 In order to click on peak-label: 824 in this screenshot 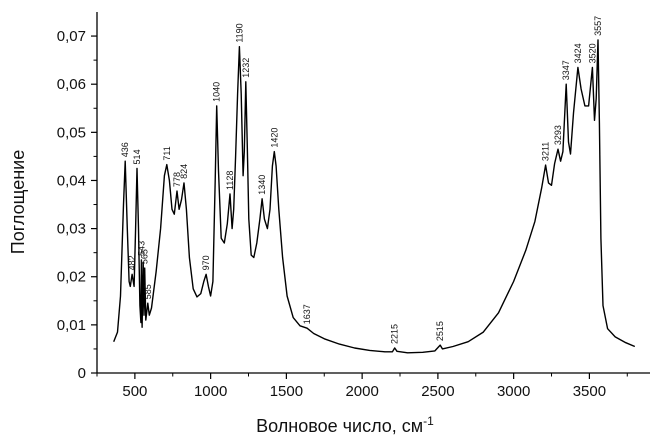, I will do `click(184, 171)`.